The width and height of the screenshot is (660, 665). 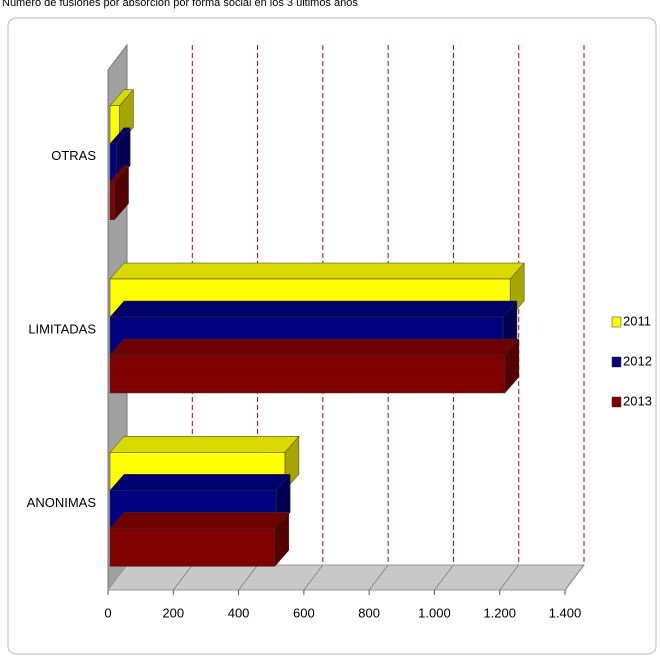 I want to click on legend-label: 2011, so click(x=637, y=320).